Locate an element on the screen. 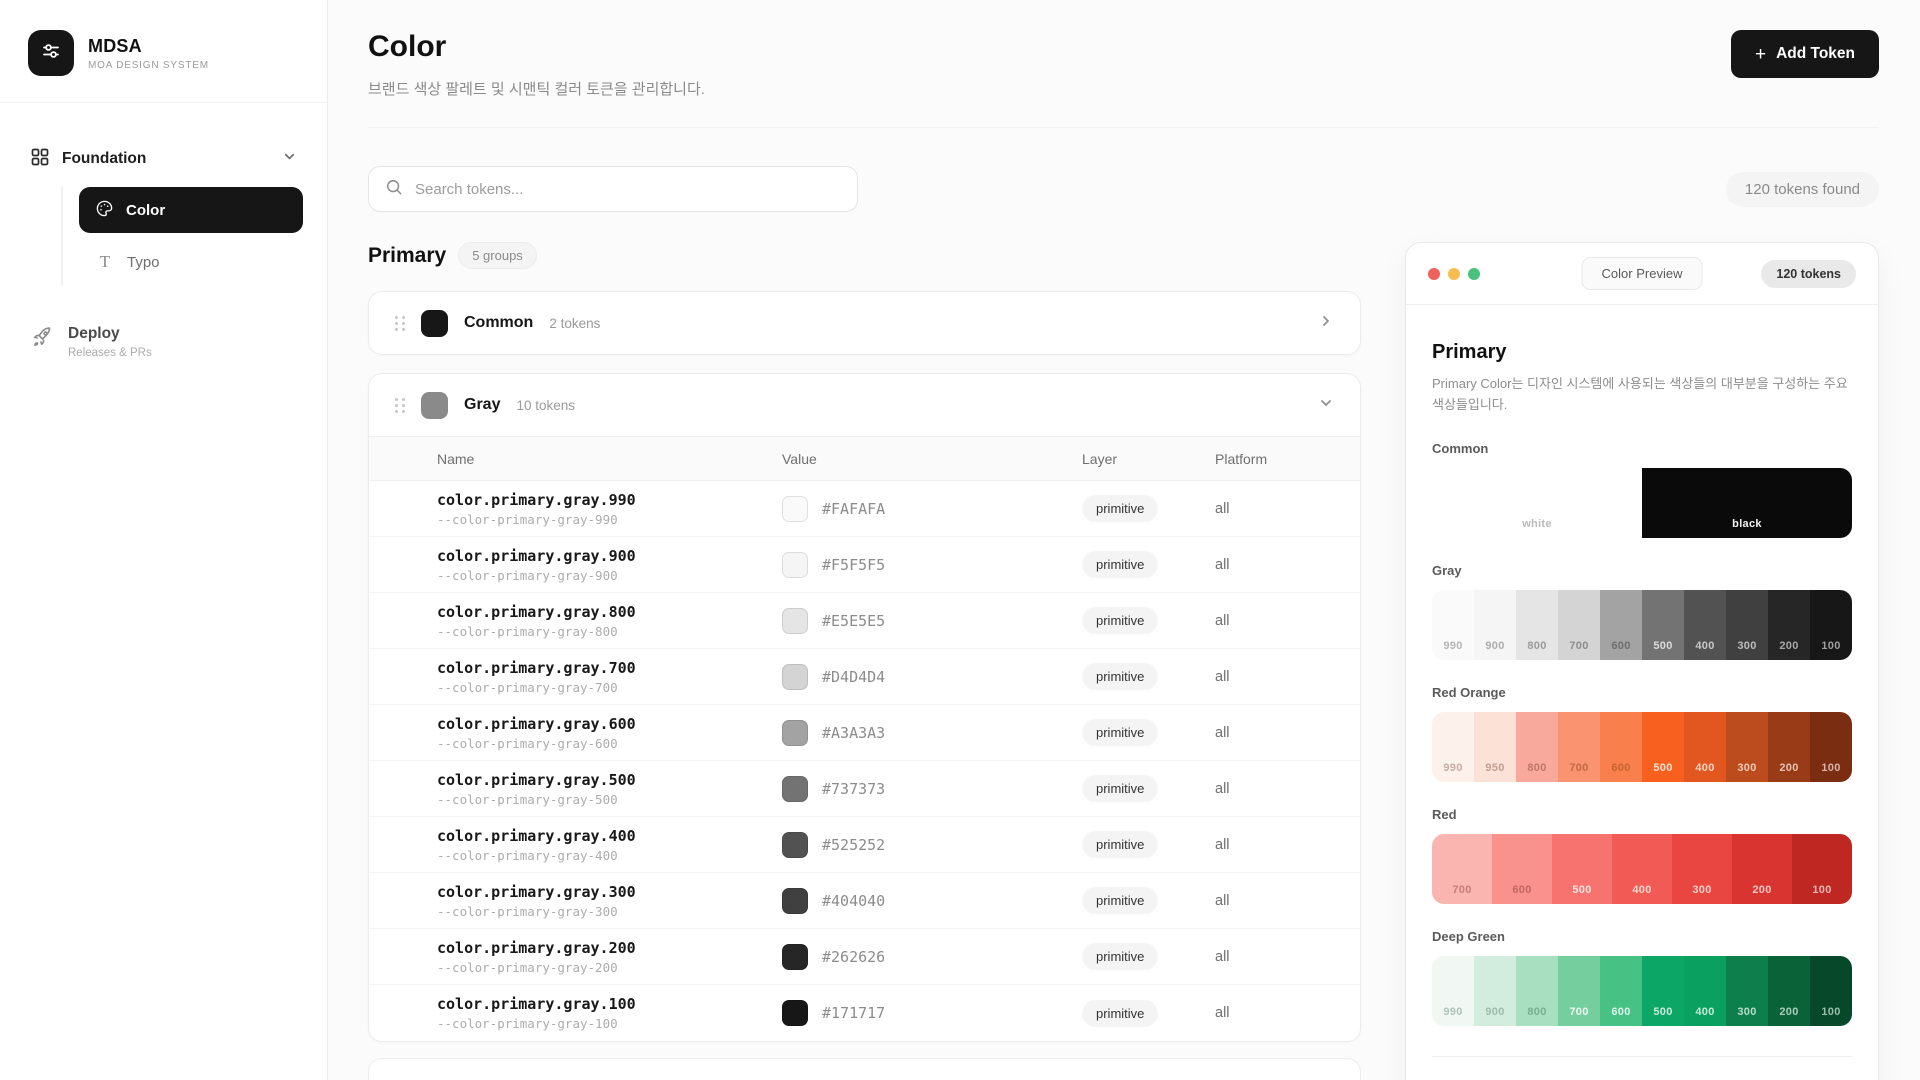 The width and height of the screenshot is (1920, 1080). section-title: Primary is located at coordinates (407, 255).